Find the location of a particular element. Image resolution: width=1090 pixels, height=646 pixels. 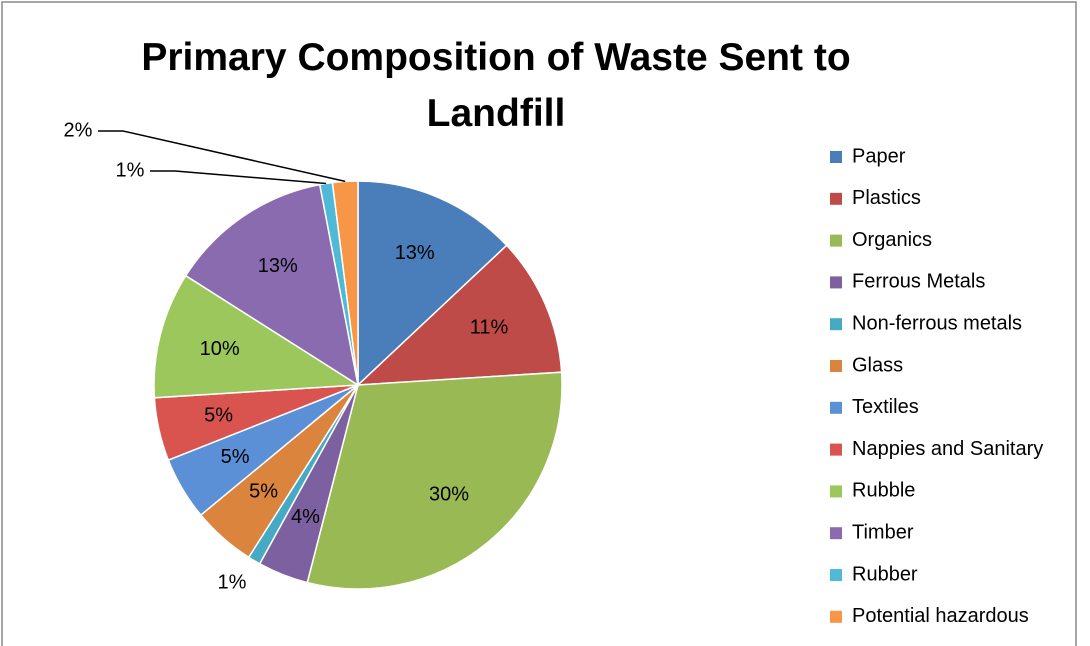

data-label: 11% is located at coordinates (489, 328).